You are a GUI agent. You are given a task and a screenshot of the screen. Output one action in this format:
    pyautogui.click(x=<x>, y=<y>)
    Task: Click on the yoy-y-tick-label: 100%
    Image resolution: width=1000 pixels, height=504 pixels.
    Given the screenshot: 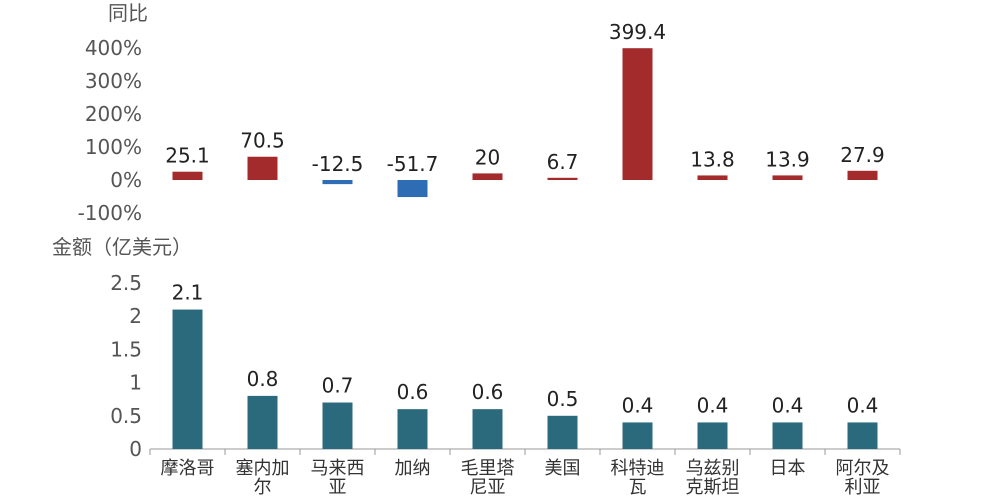 What is the action you would take?
    pyautogui.click(x=113, y=147)
    